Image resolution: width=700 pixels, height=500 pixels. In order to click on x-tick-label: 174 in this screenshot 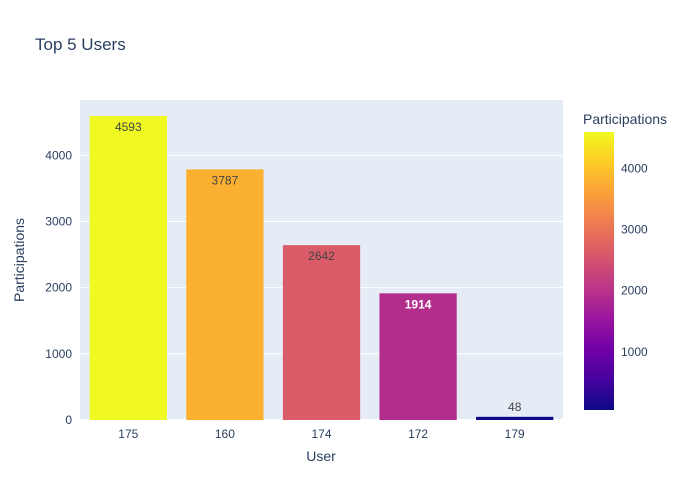, I will do `click(321, 434)`.